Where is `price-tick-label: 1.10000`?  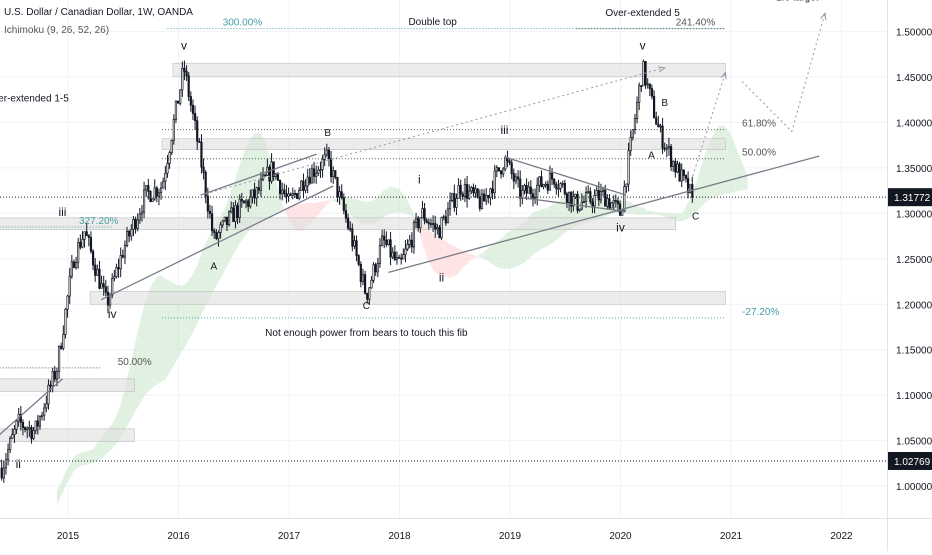
price-tick-label: 1.10000 is located at coordinates (914, 396).